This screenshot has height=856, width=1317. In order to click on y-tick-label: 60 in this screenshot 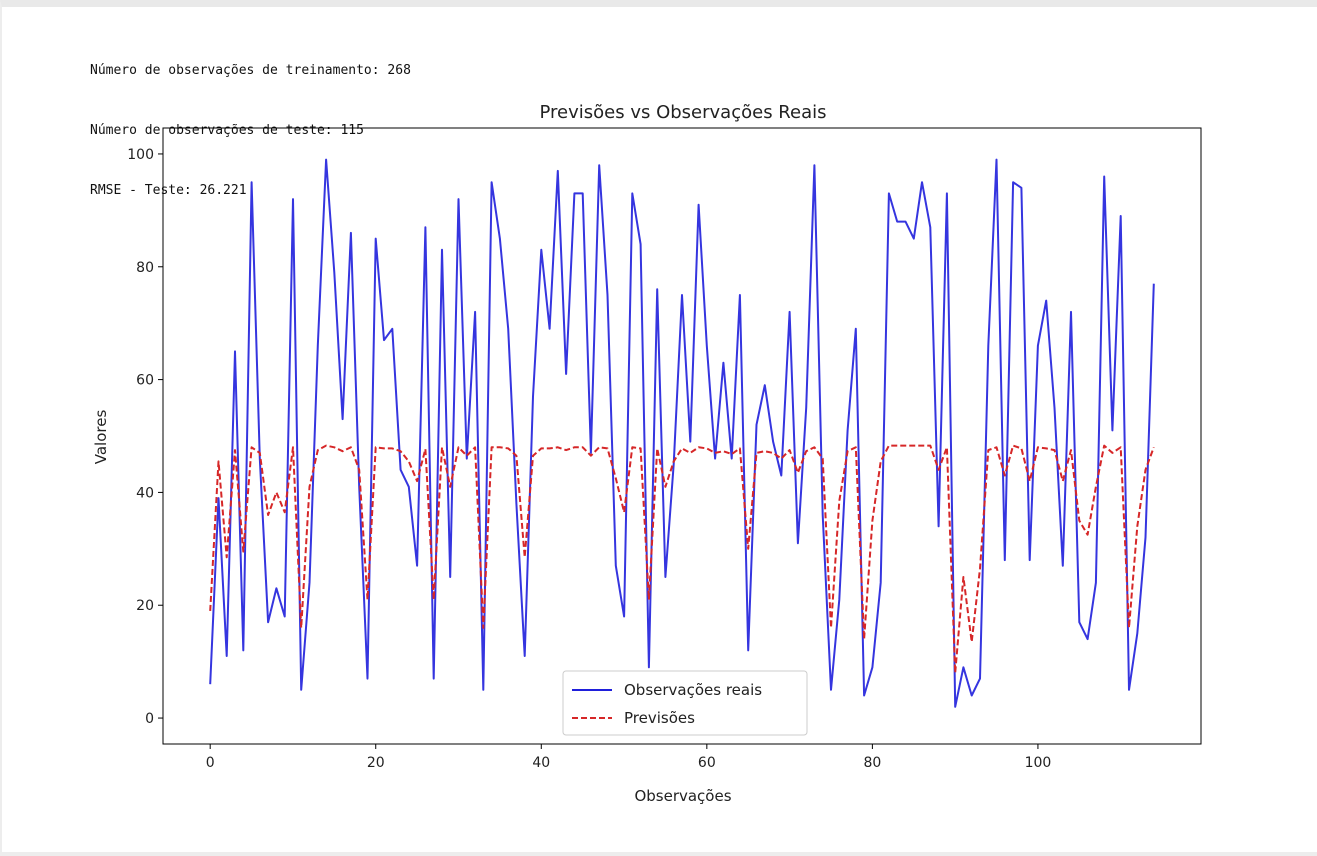, I will do `click(145, 381)`.